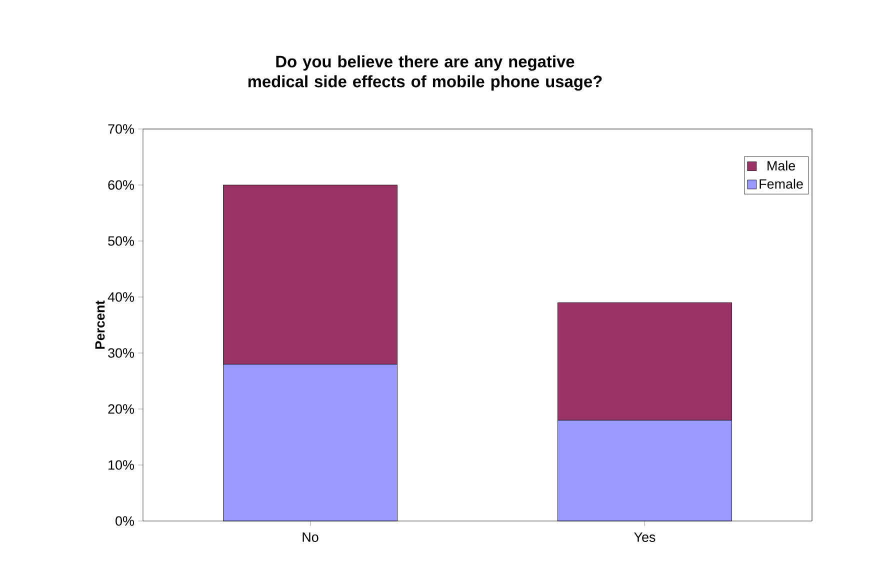 The height and width of the screenshot is (575, 890). What do you see at coordinates (781, 183) in the screenshot?
I see `legend-label: Female` at bounding box center [781, 183].